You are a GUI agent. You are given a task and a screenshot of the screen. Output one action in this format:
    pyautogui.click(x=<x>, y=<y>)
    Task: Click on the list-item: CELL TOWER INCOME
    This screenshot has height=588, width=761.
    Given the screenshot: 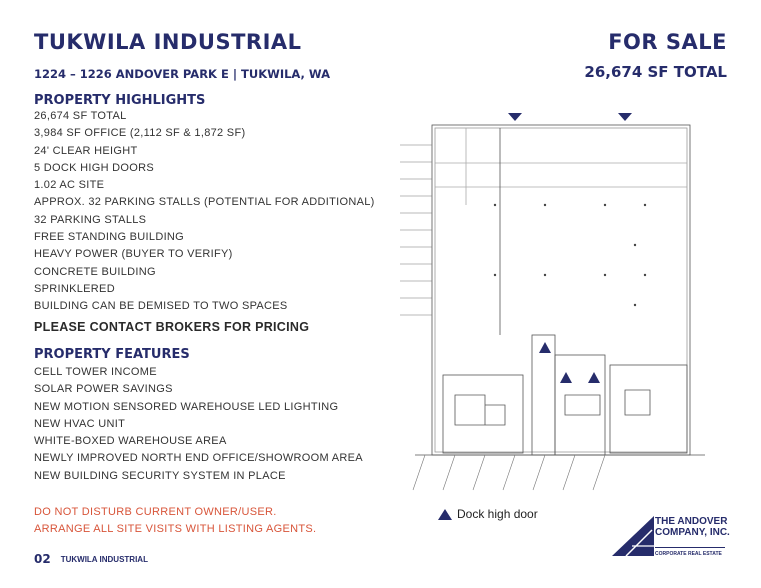 What is the action you would take?
    pyautogui.click(x=95, y=372)
    